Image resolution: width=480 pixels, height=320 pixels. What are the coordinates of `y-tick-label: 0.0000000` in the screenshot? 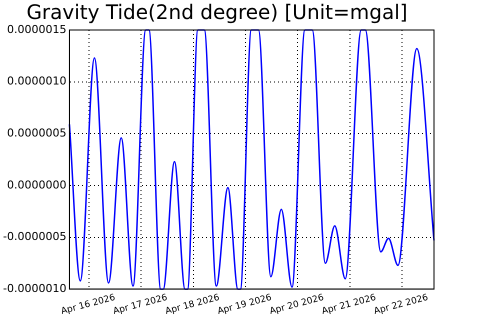 It's located at (36, 185).